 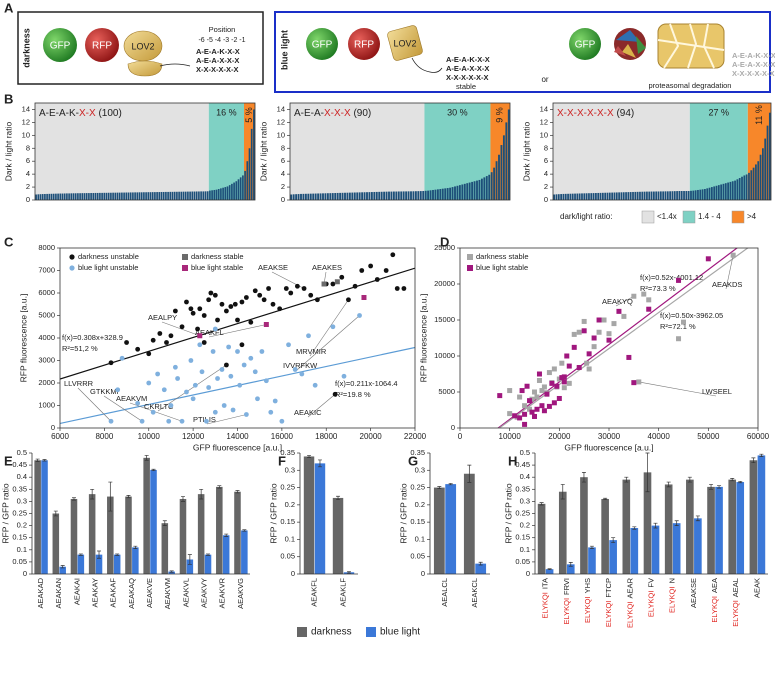 What do you see at coordinates (222, 592) in the screenshot?
I see `x-tick-label: AEAKVR` at bounding box center [222, 592].